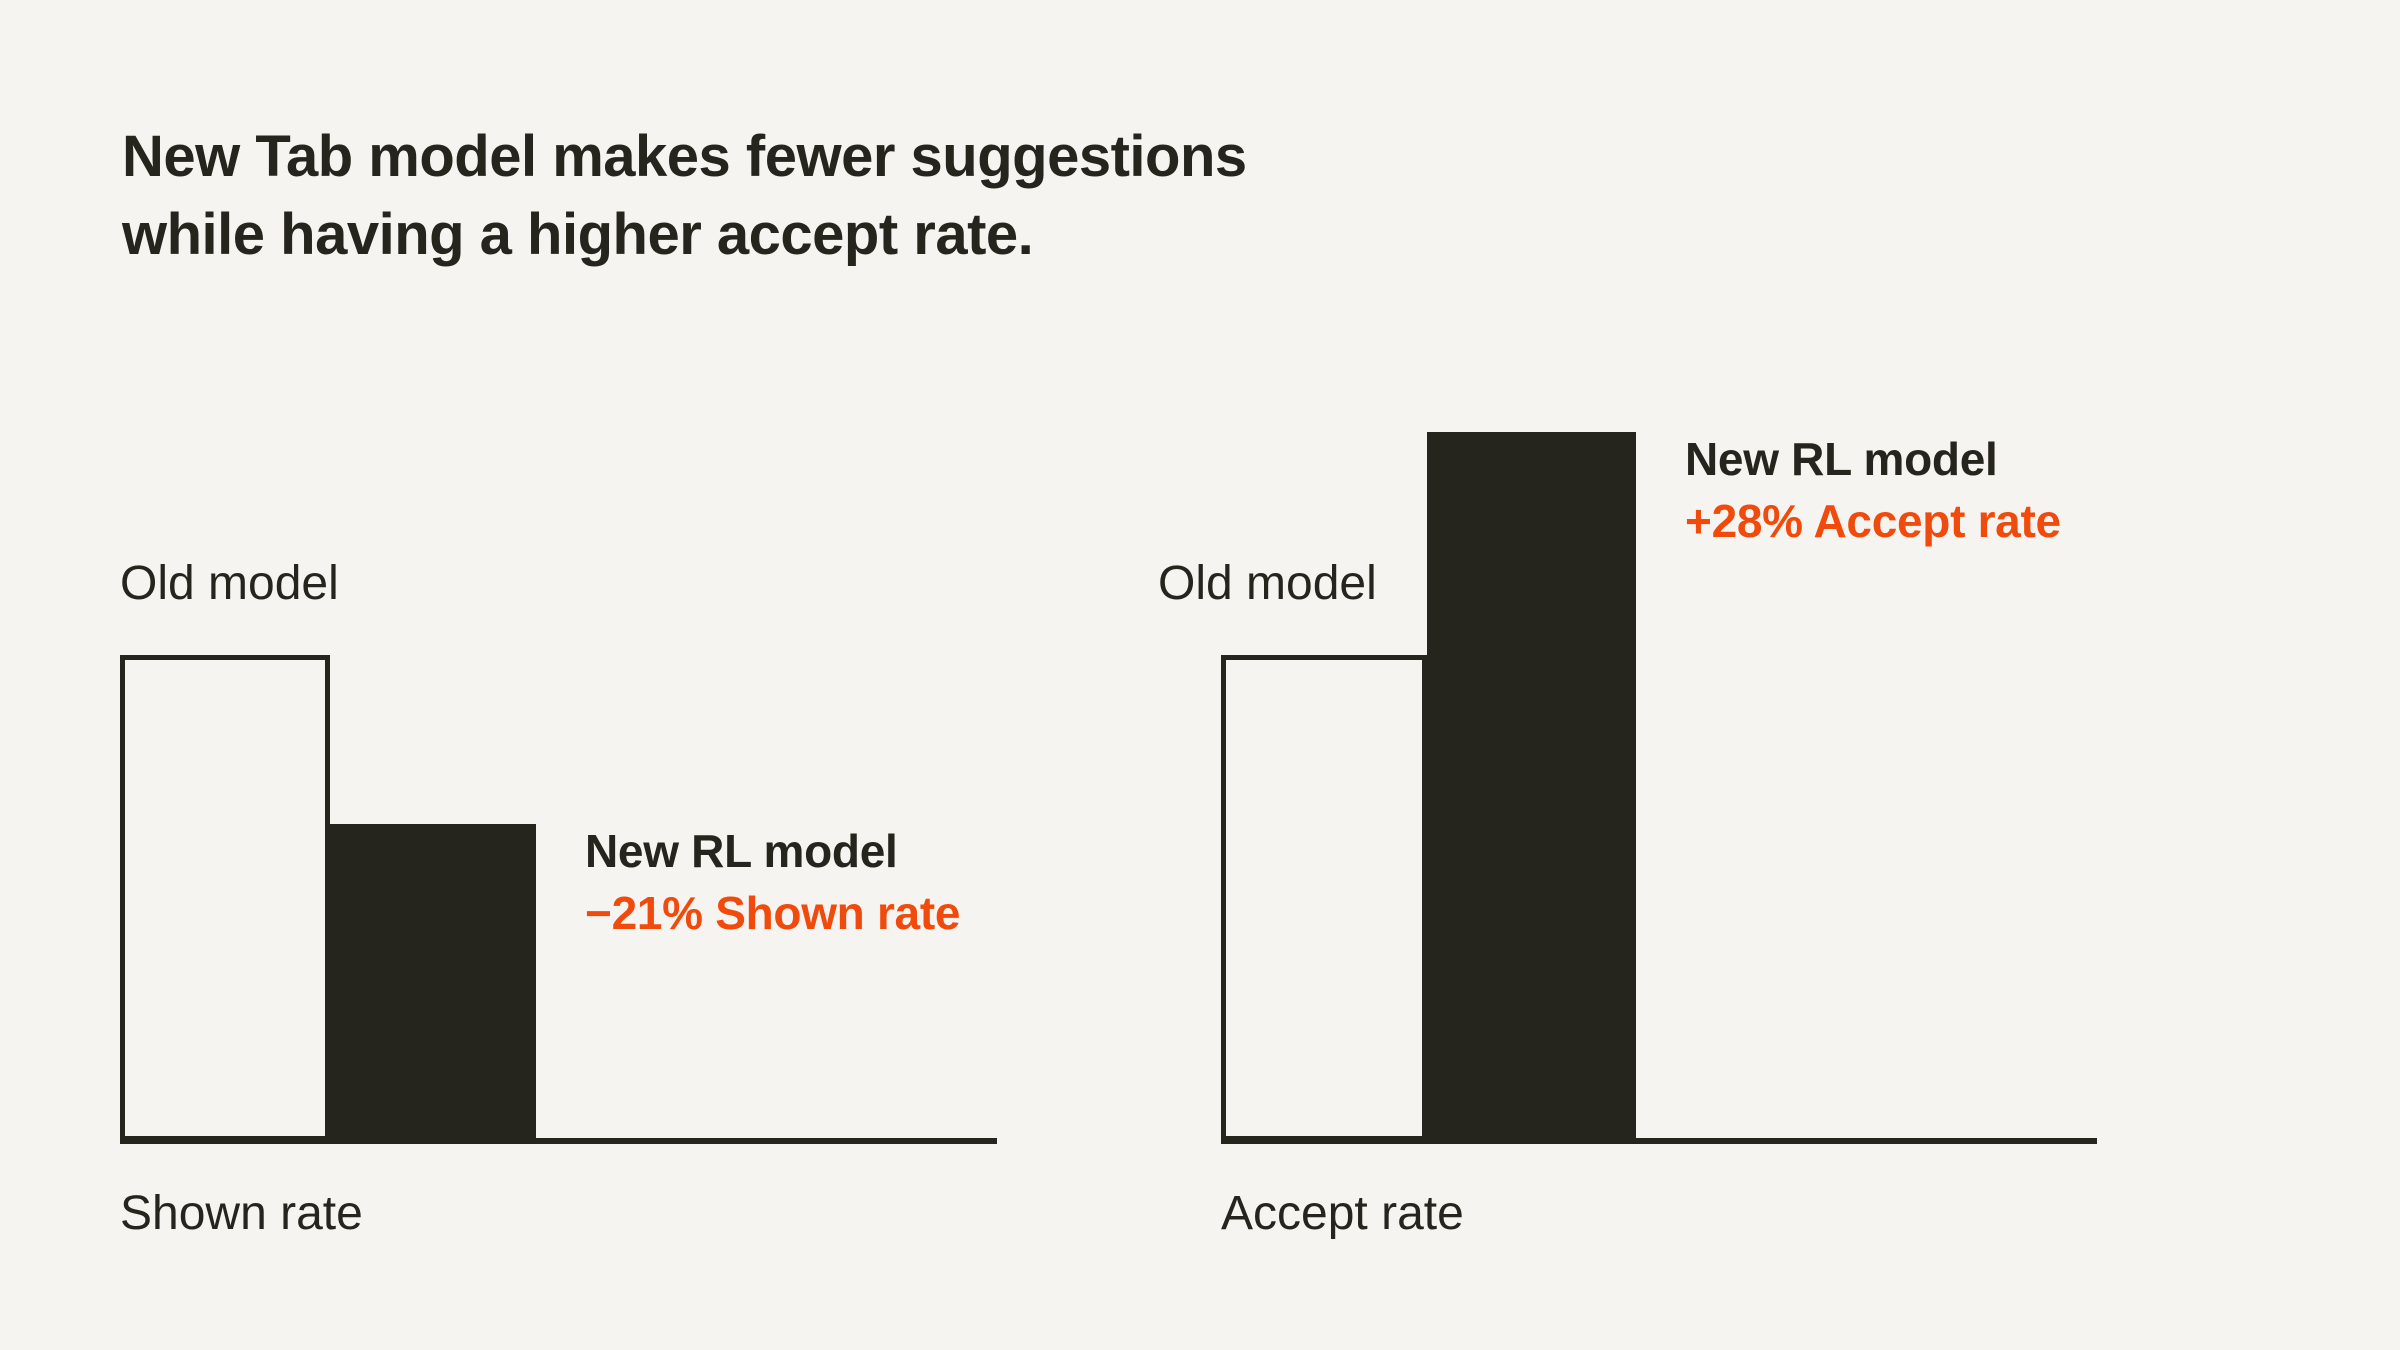 This screenshot has height=1350, width=2400. I want to click on x-axis-label: Accept rate, so click(1342, 1213).